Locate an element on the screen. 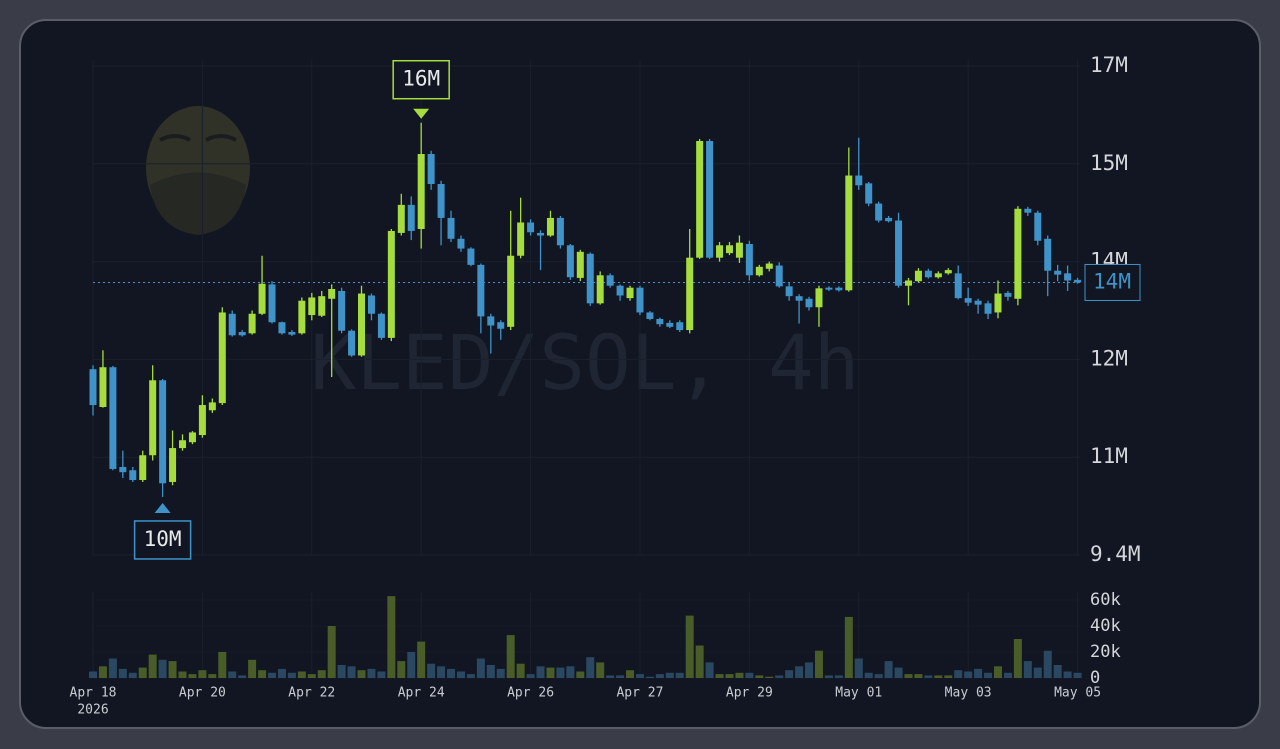  x-tick-label: Apr 24 is located at coordinates (421, 693).